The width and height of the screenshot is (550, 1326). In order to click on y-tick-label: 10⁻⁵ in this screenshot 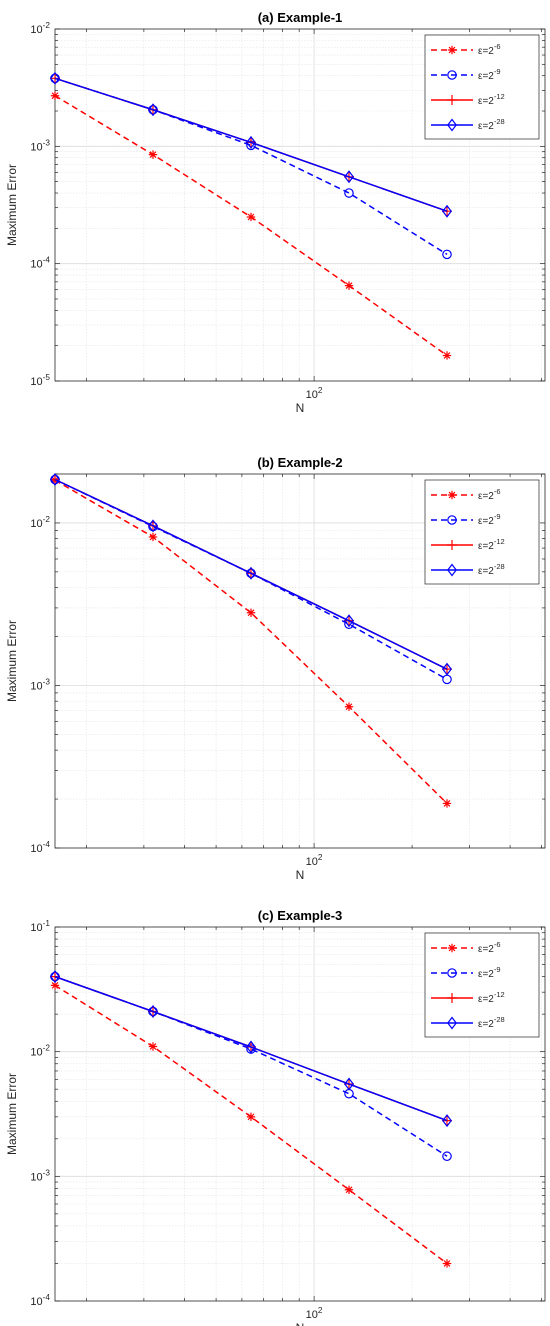, I will do `click(40, 380)`.